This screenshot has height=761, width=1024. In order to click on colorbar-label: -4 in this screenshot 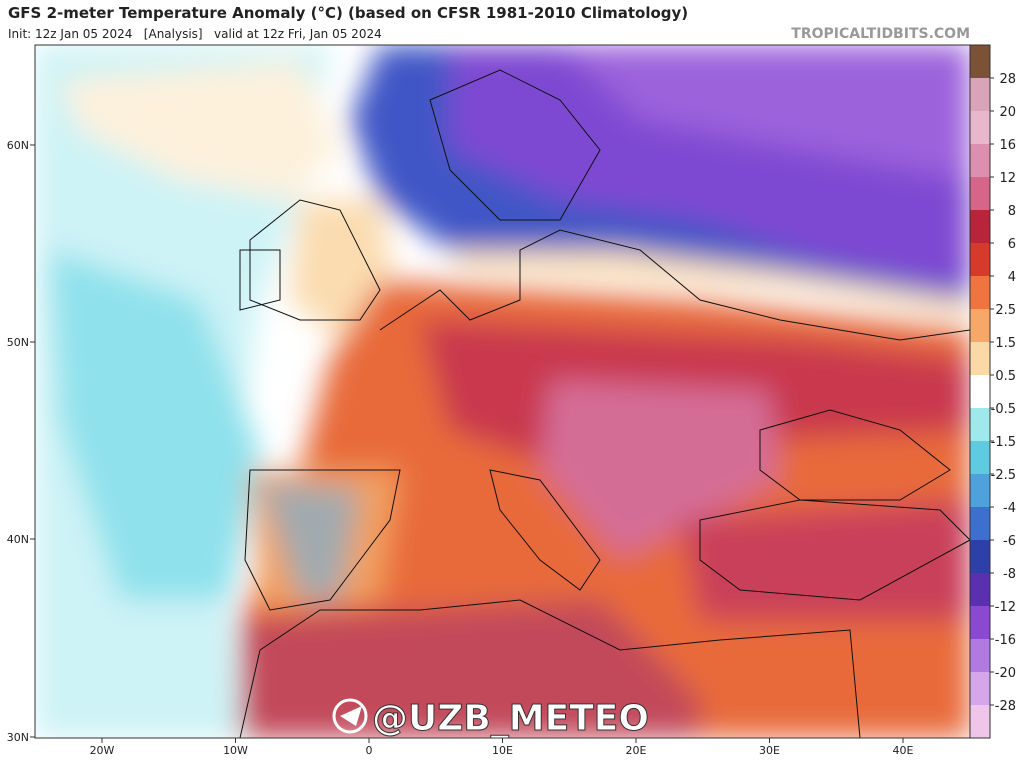, I will do `click(1009, 508)`.